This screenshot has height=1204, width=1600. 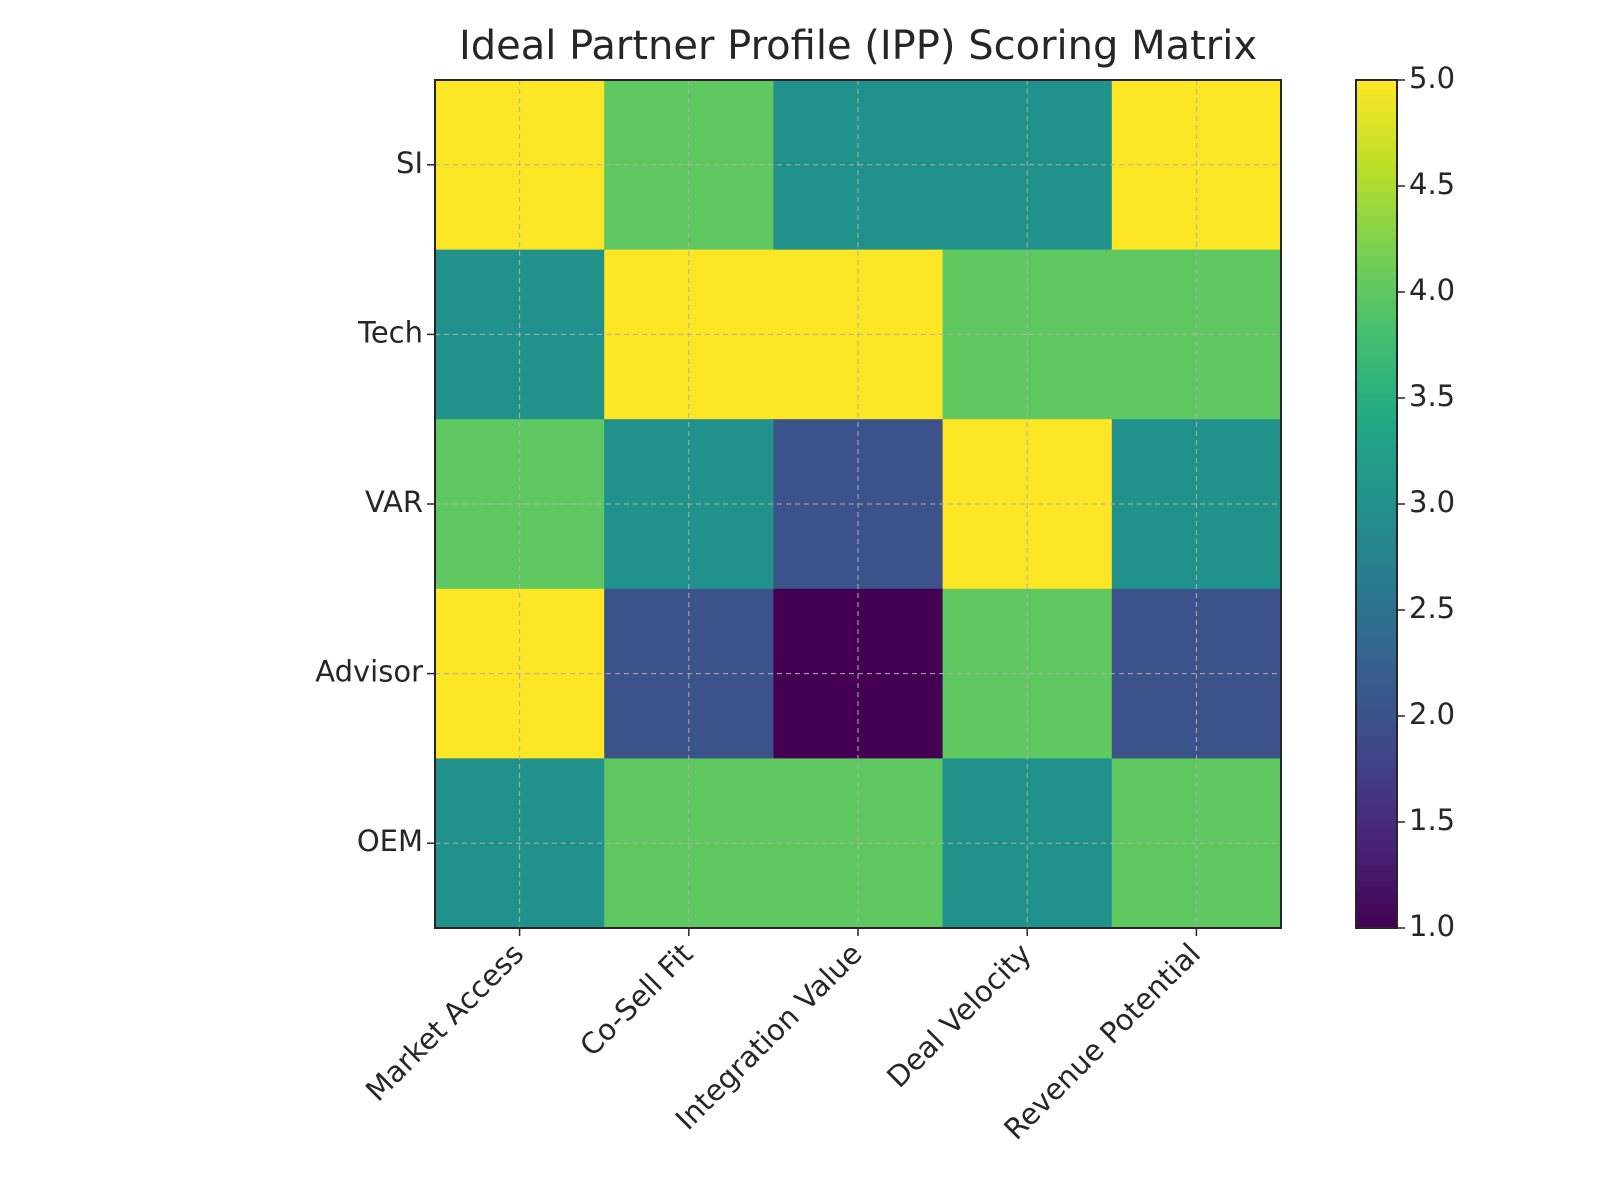 I want to click on colorbar-tick-label: 1.5, so click(x=1432, y=820).